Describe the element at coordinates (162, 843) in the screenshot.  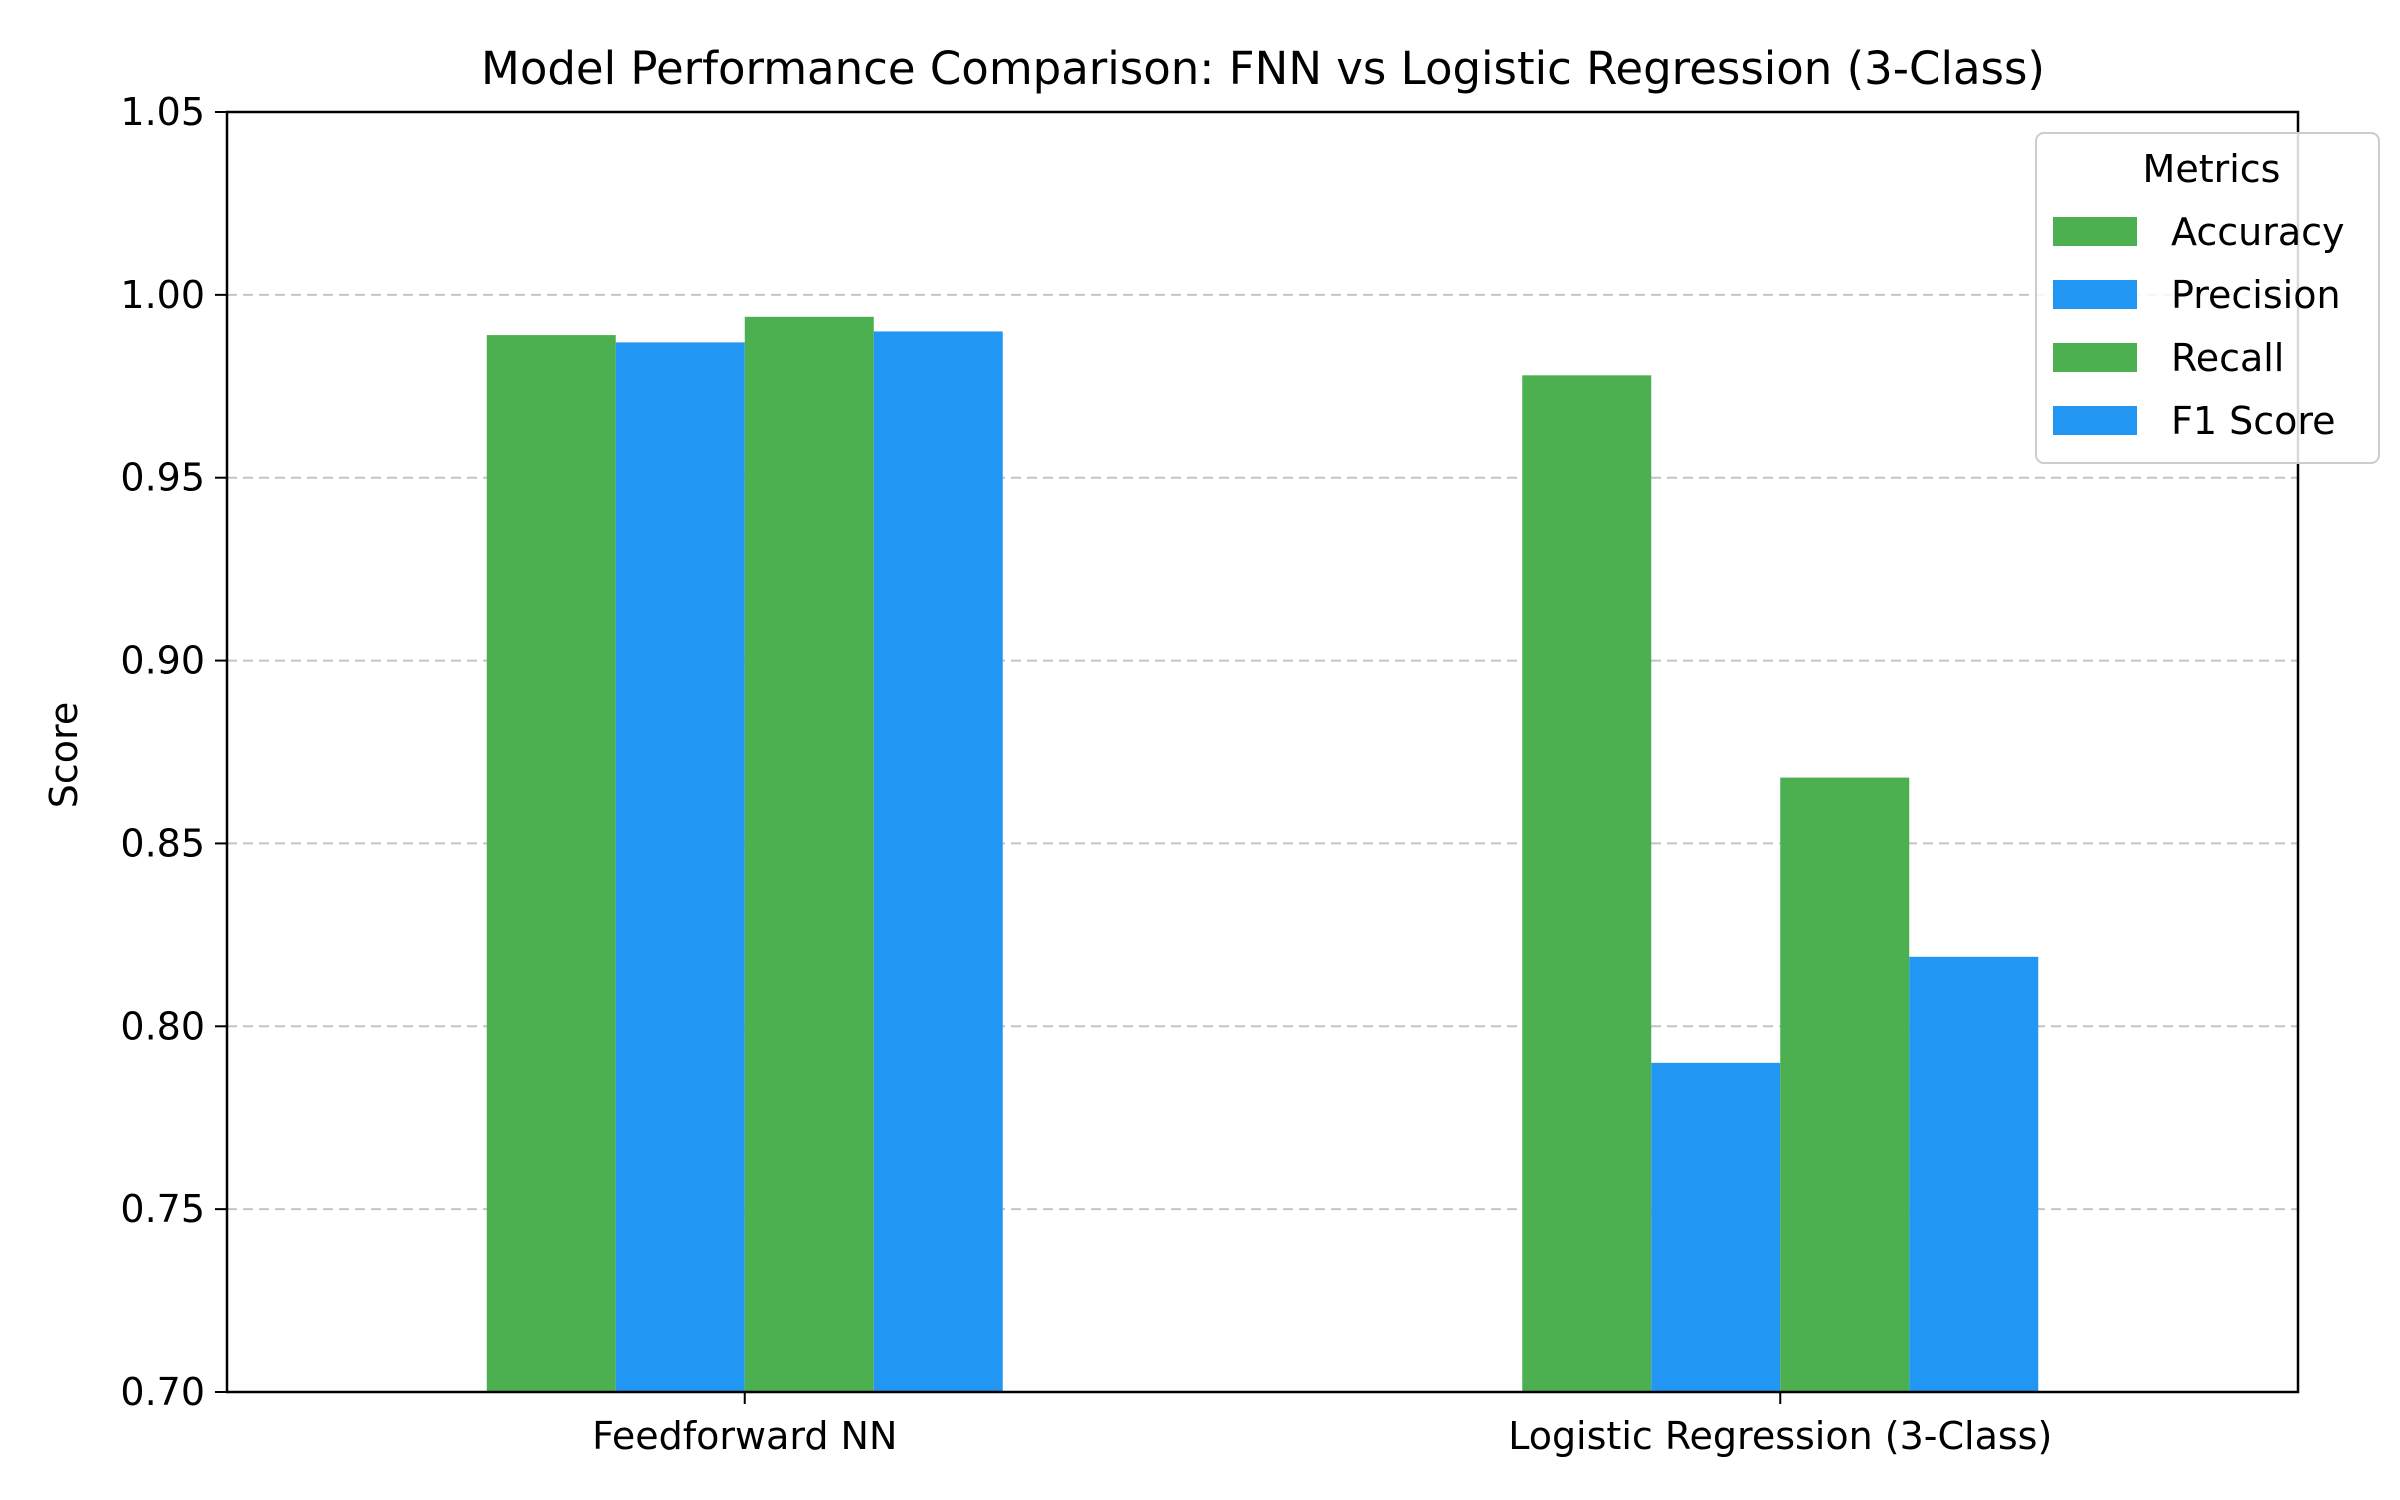
I see `y-tick-label: 0.85` at that location.